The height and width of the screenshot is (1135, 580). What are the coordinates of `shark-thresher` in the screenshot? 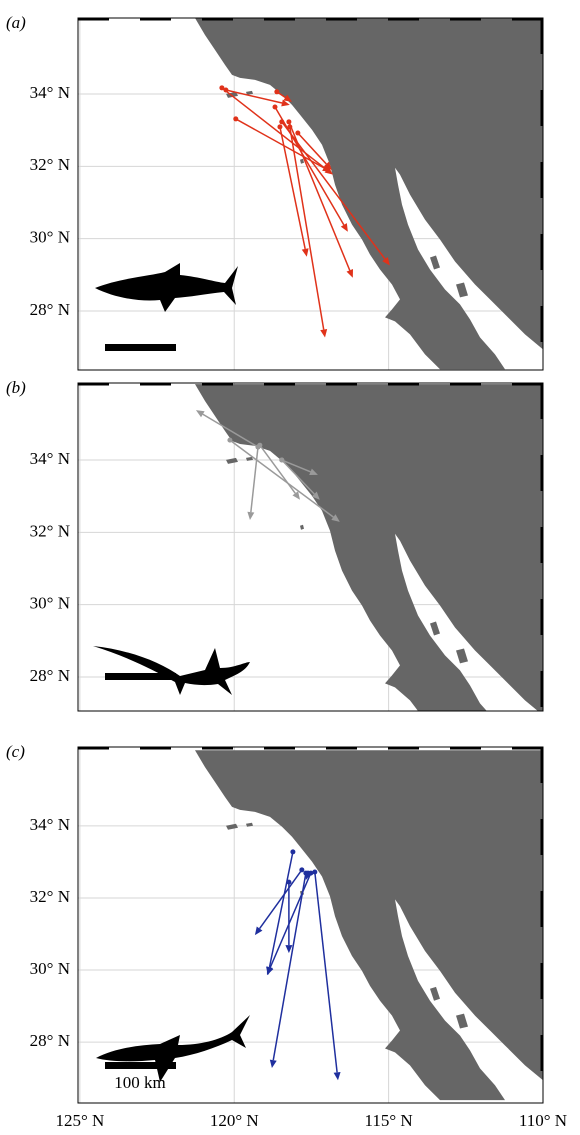 It's located at (171, 670).